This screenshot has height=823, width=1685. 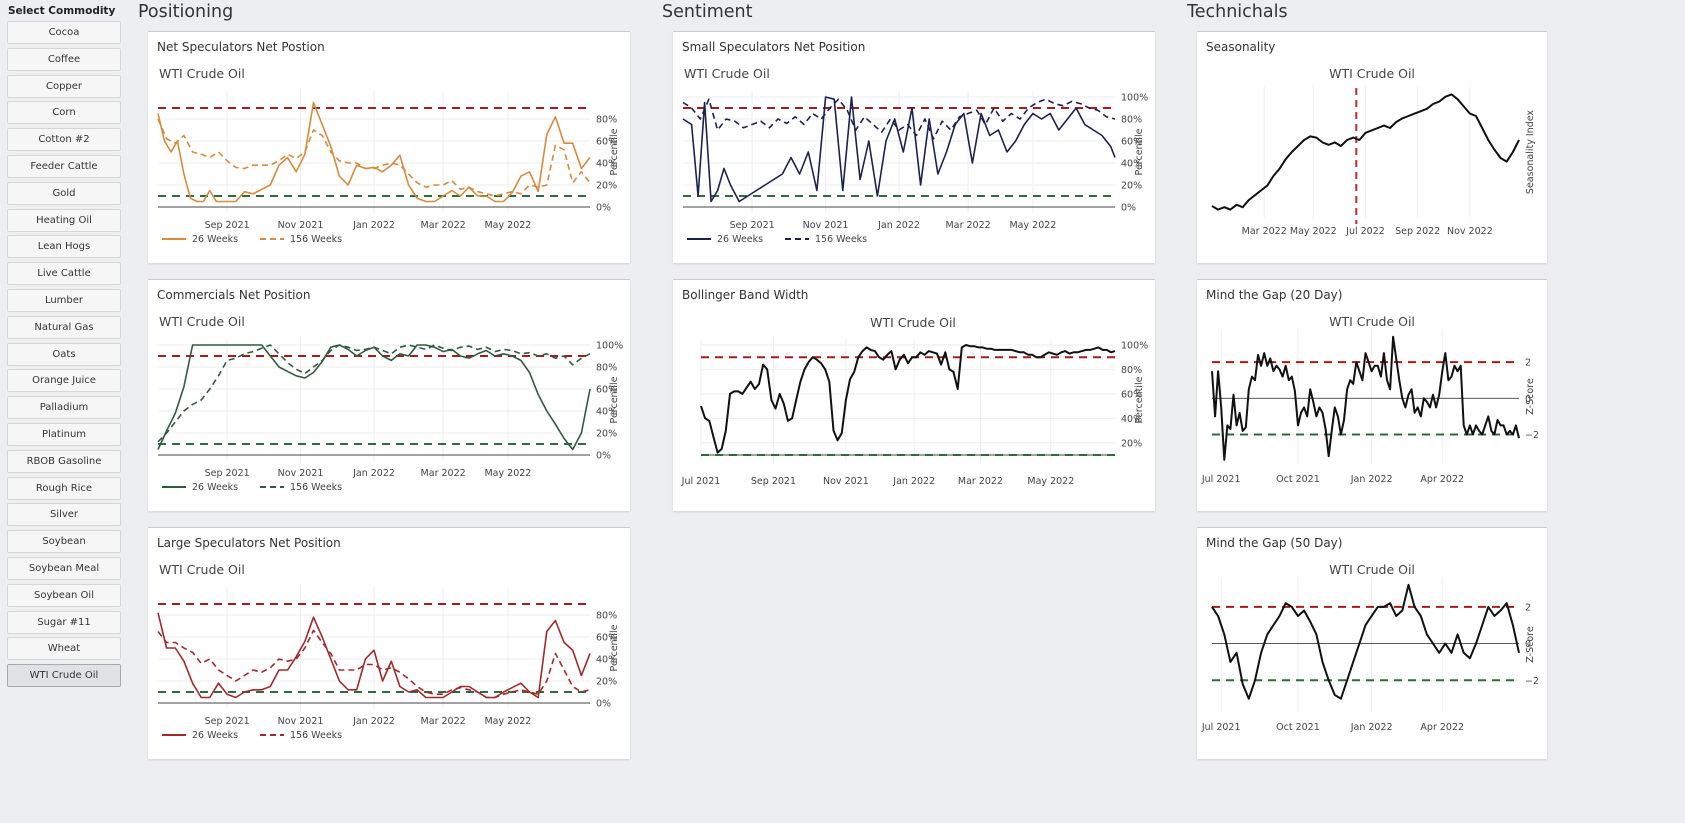 I want to click on card-title: Commercials Net Position, so click(x=234, y=295).